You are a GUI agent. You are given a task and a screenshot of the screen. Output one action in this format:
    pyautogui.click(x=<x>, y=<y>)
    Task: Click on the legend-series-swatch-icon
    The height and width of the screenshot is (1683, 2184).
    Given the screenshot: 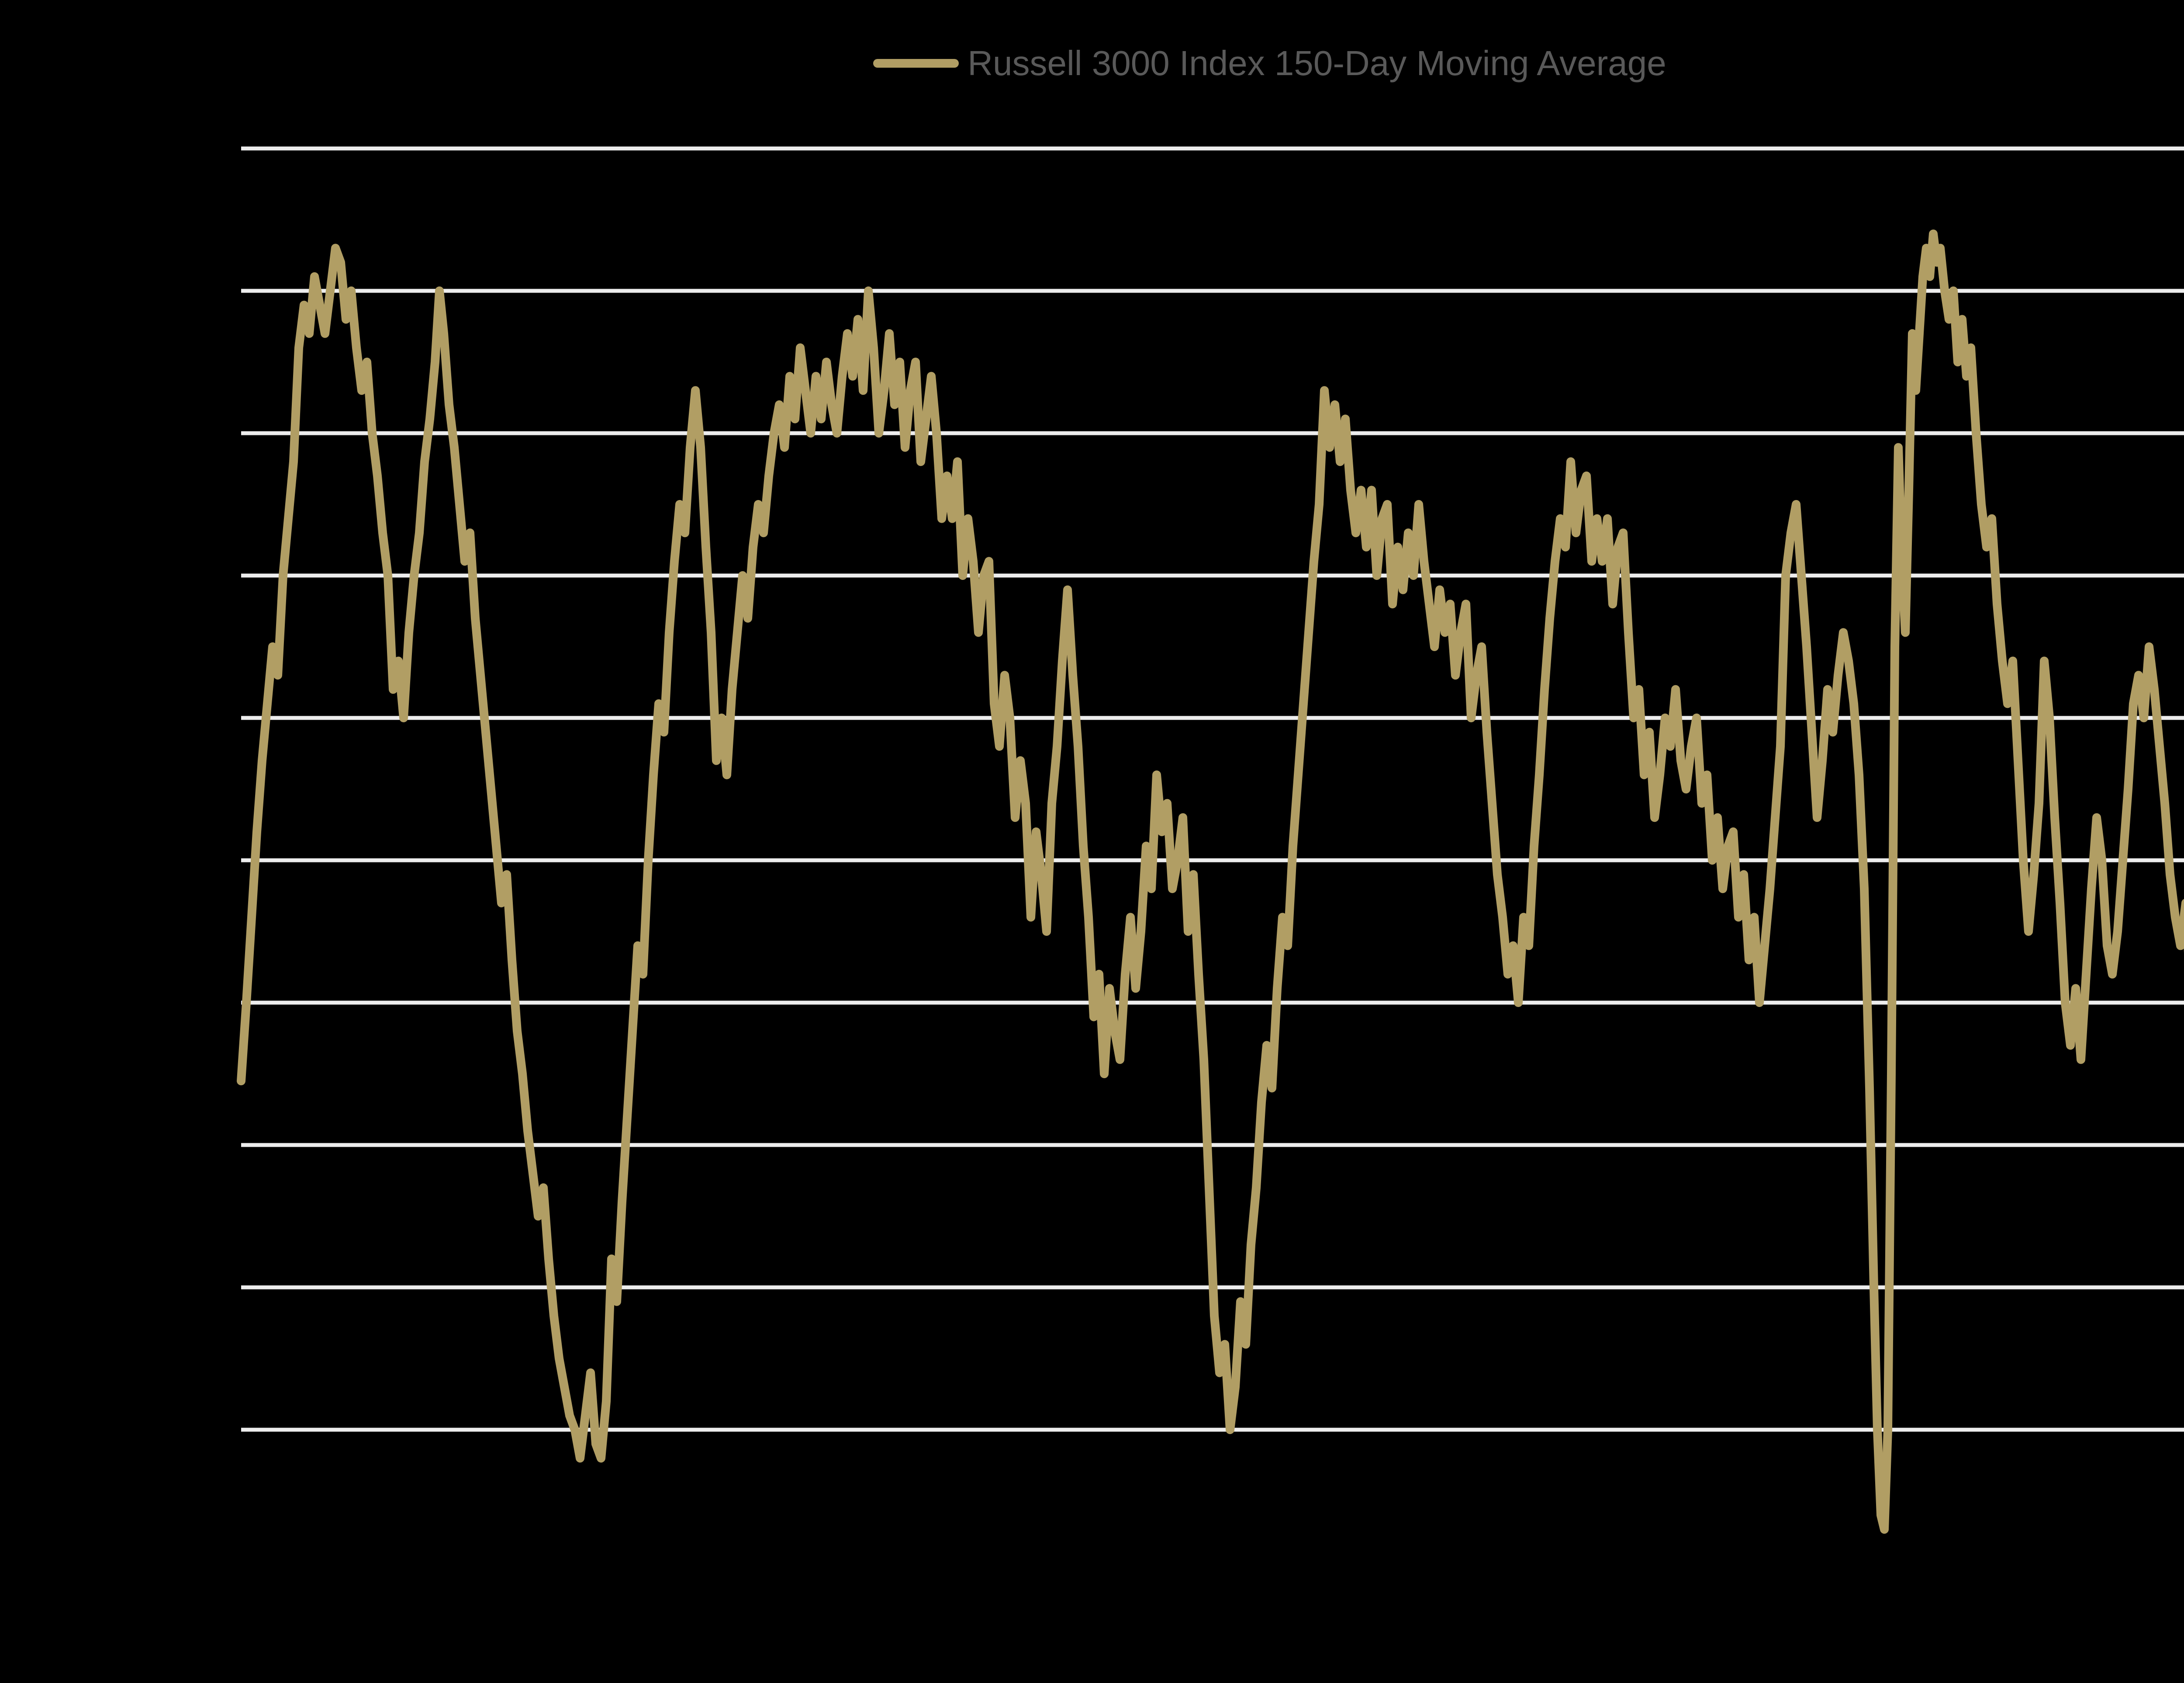 What is the action you would take?
    pyautogui.click(x=916, y=63)
    